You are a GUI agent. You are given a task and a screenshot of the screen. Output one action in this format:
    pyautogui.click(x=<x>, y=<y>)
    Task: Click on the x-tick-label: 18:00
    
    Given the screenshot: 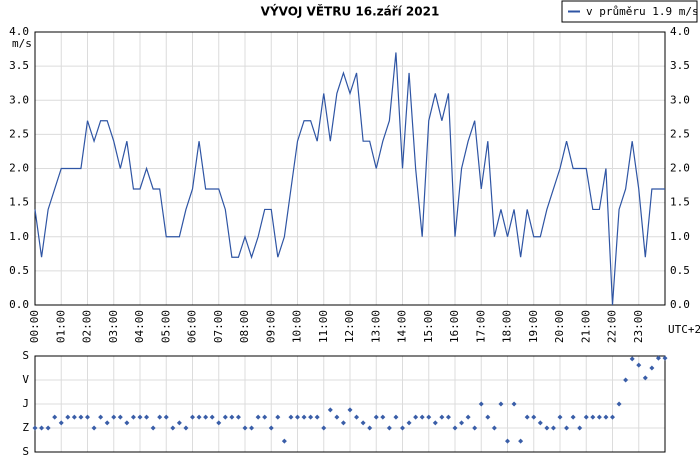 What is the action you would take?
    pyautogui.click(x=507, y=326)
    